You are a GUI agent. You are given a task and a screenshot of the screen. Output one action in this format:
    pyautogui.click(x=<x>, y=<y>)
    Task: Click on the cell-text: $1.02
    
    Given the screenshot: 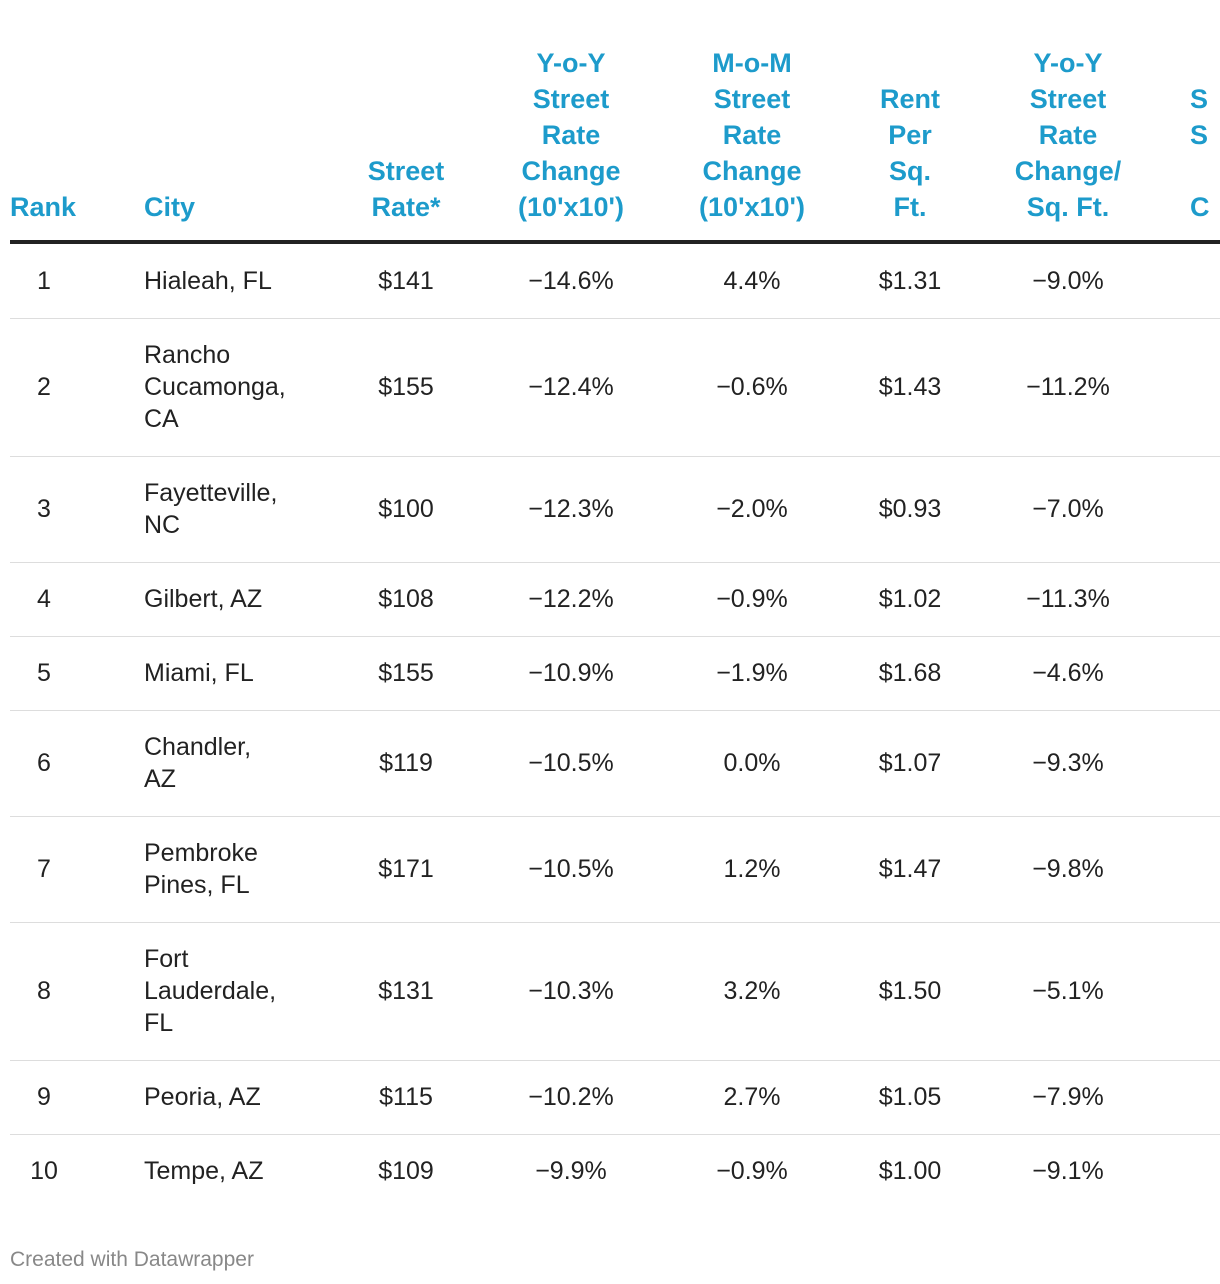 What is the action you would take?
    pyautogui.click(x=910, y=599)
    